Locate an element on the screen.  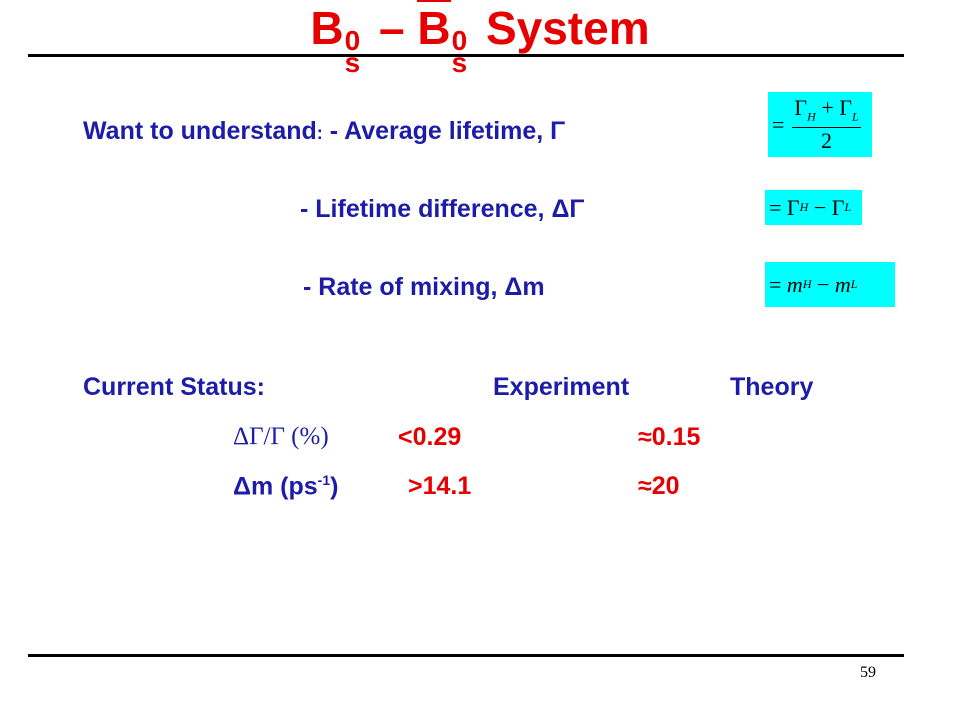
row-quantity: ΔΓ/Γ (%) is located at coordinates (281, 436).